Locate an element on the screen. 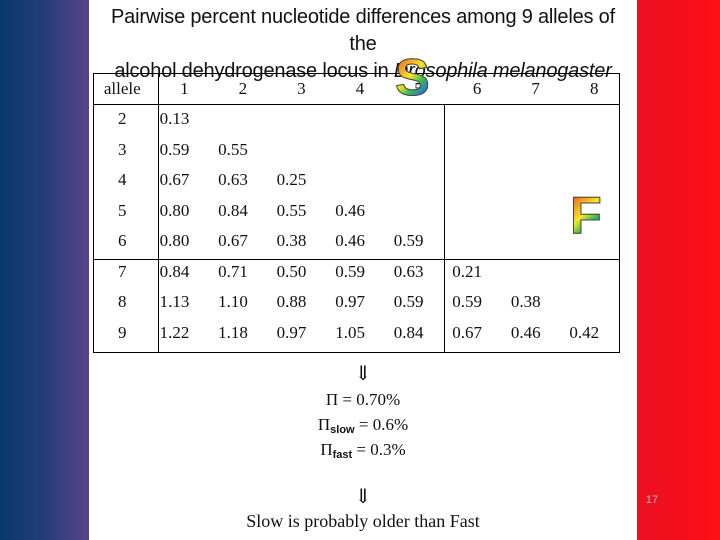  pi-fast-subscript: fast is located at coordinates (342, 455).